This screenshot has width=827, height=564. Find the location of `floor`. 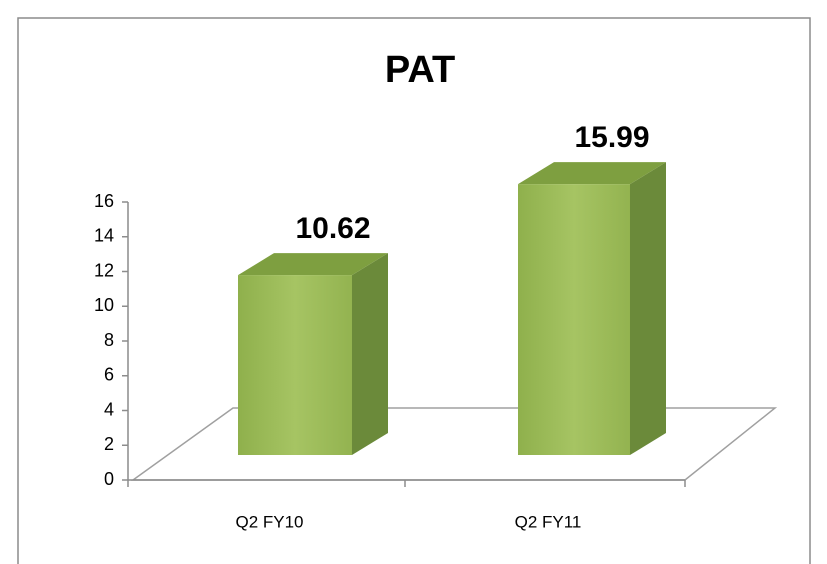

floor is located at coordinates (454, 444).